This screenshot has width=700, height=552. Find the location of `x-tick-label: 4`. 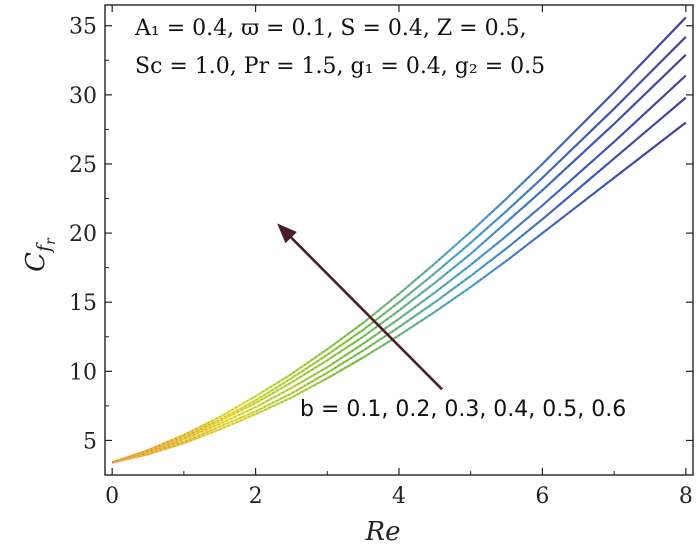

x-tick-label: 4 is located at coordinates (399, 496).